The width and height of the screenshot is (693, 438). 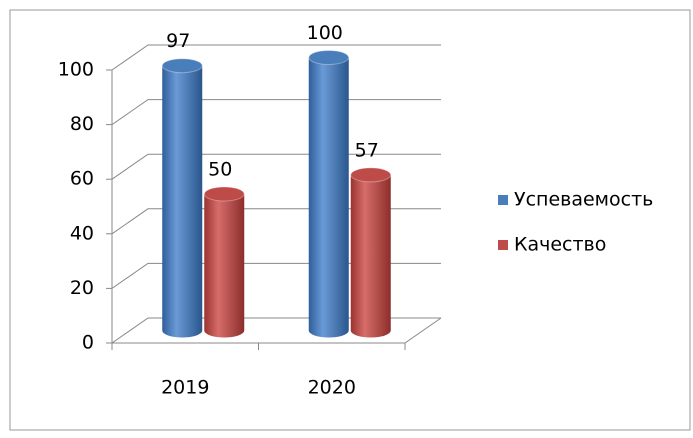 What do you see at coordinates (332, 388) in the screenshot?
I see `x-tick-label: 2020` at bounding box center [332, 388].